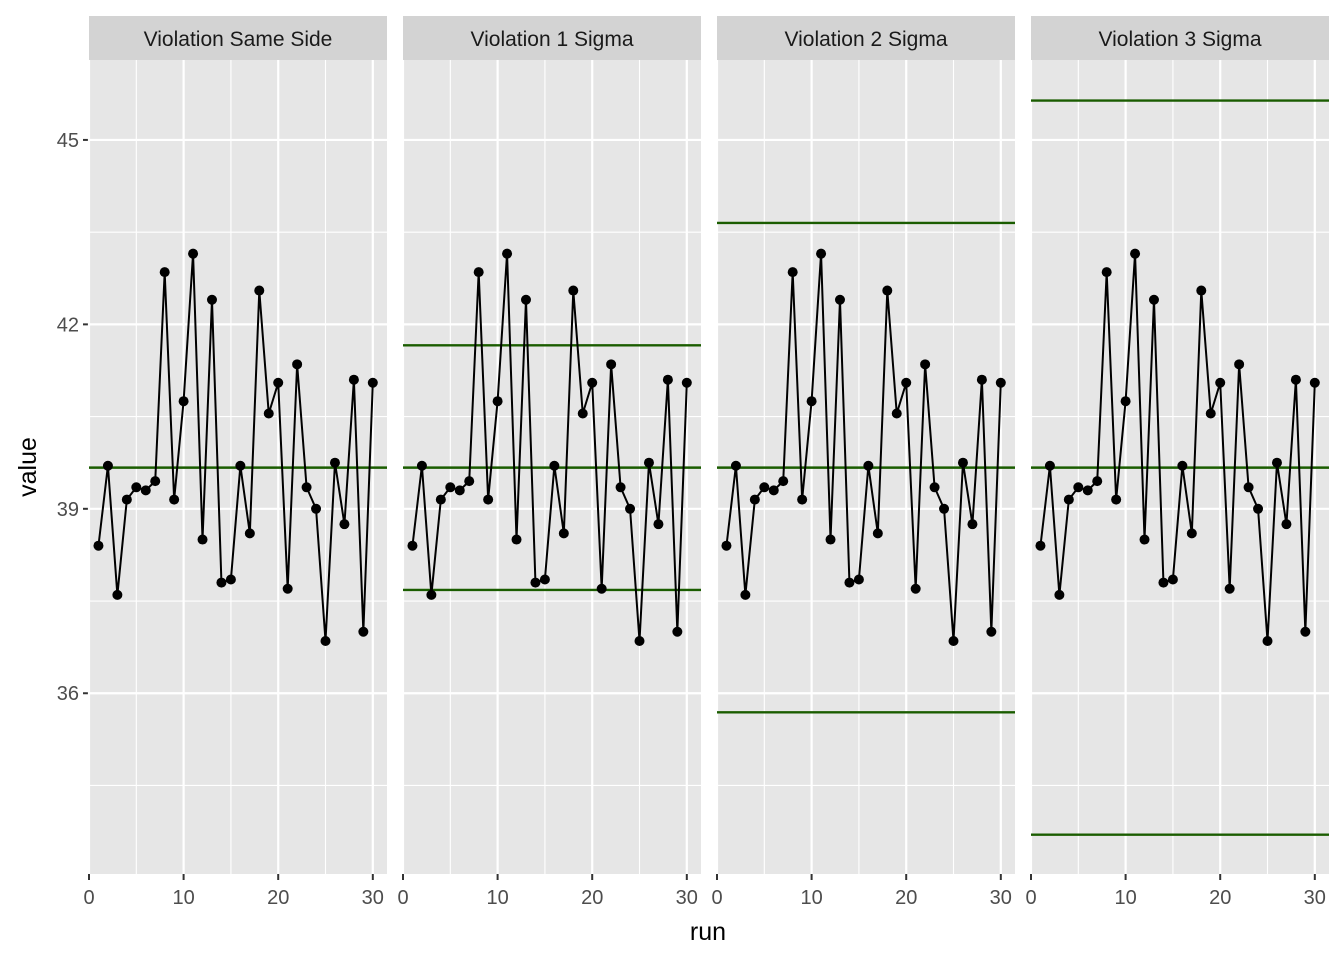  What do you see at coordinates (708, 932) in the screenshot?
I see `x-axis-title: run` at bounding box center [708, 932].